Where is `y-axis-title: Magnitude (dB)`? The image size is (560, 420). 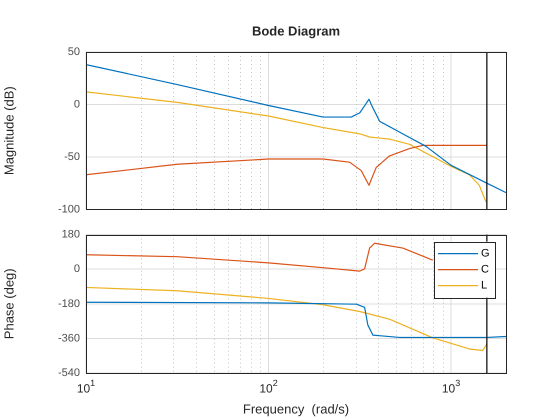
y-axis-title: Magnitude (dB) is located at coordinates (8, 131).